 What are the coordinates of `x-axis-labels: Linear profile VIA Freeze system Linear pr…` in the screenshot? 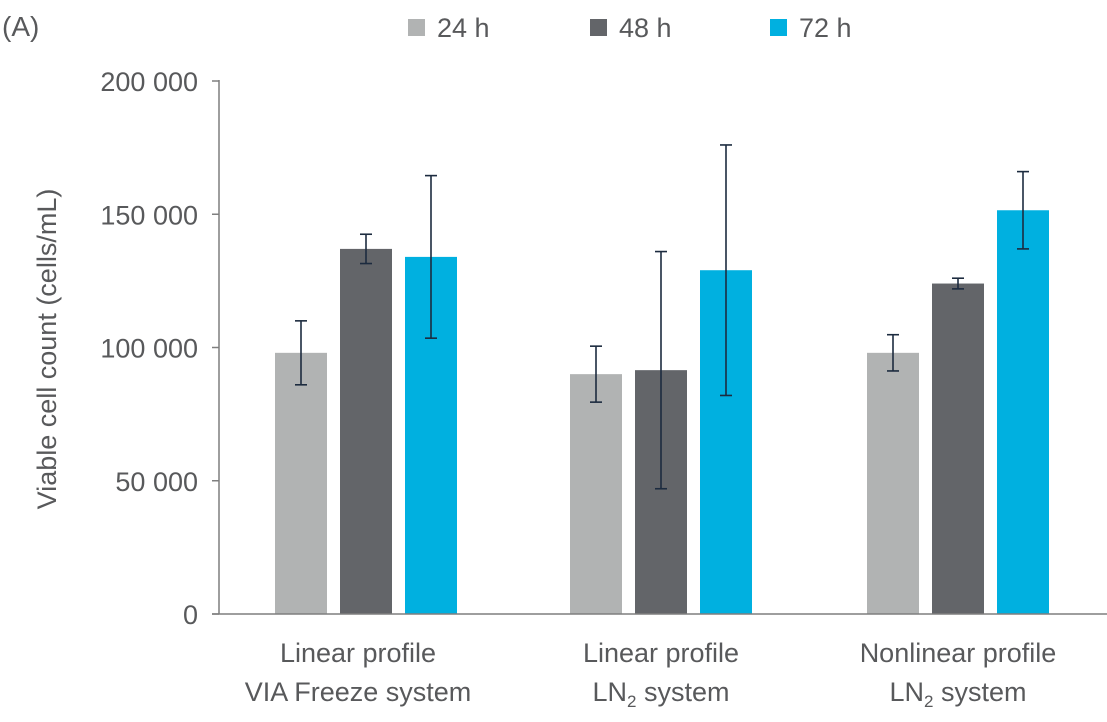 It's located at (651, 674).